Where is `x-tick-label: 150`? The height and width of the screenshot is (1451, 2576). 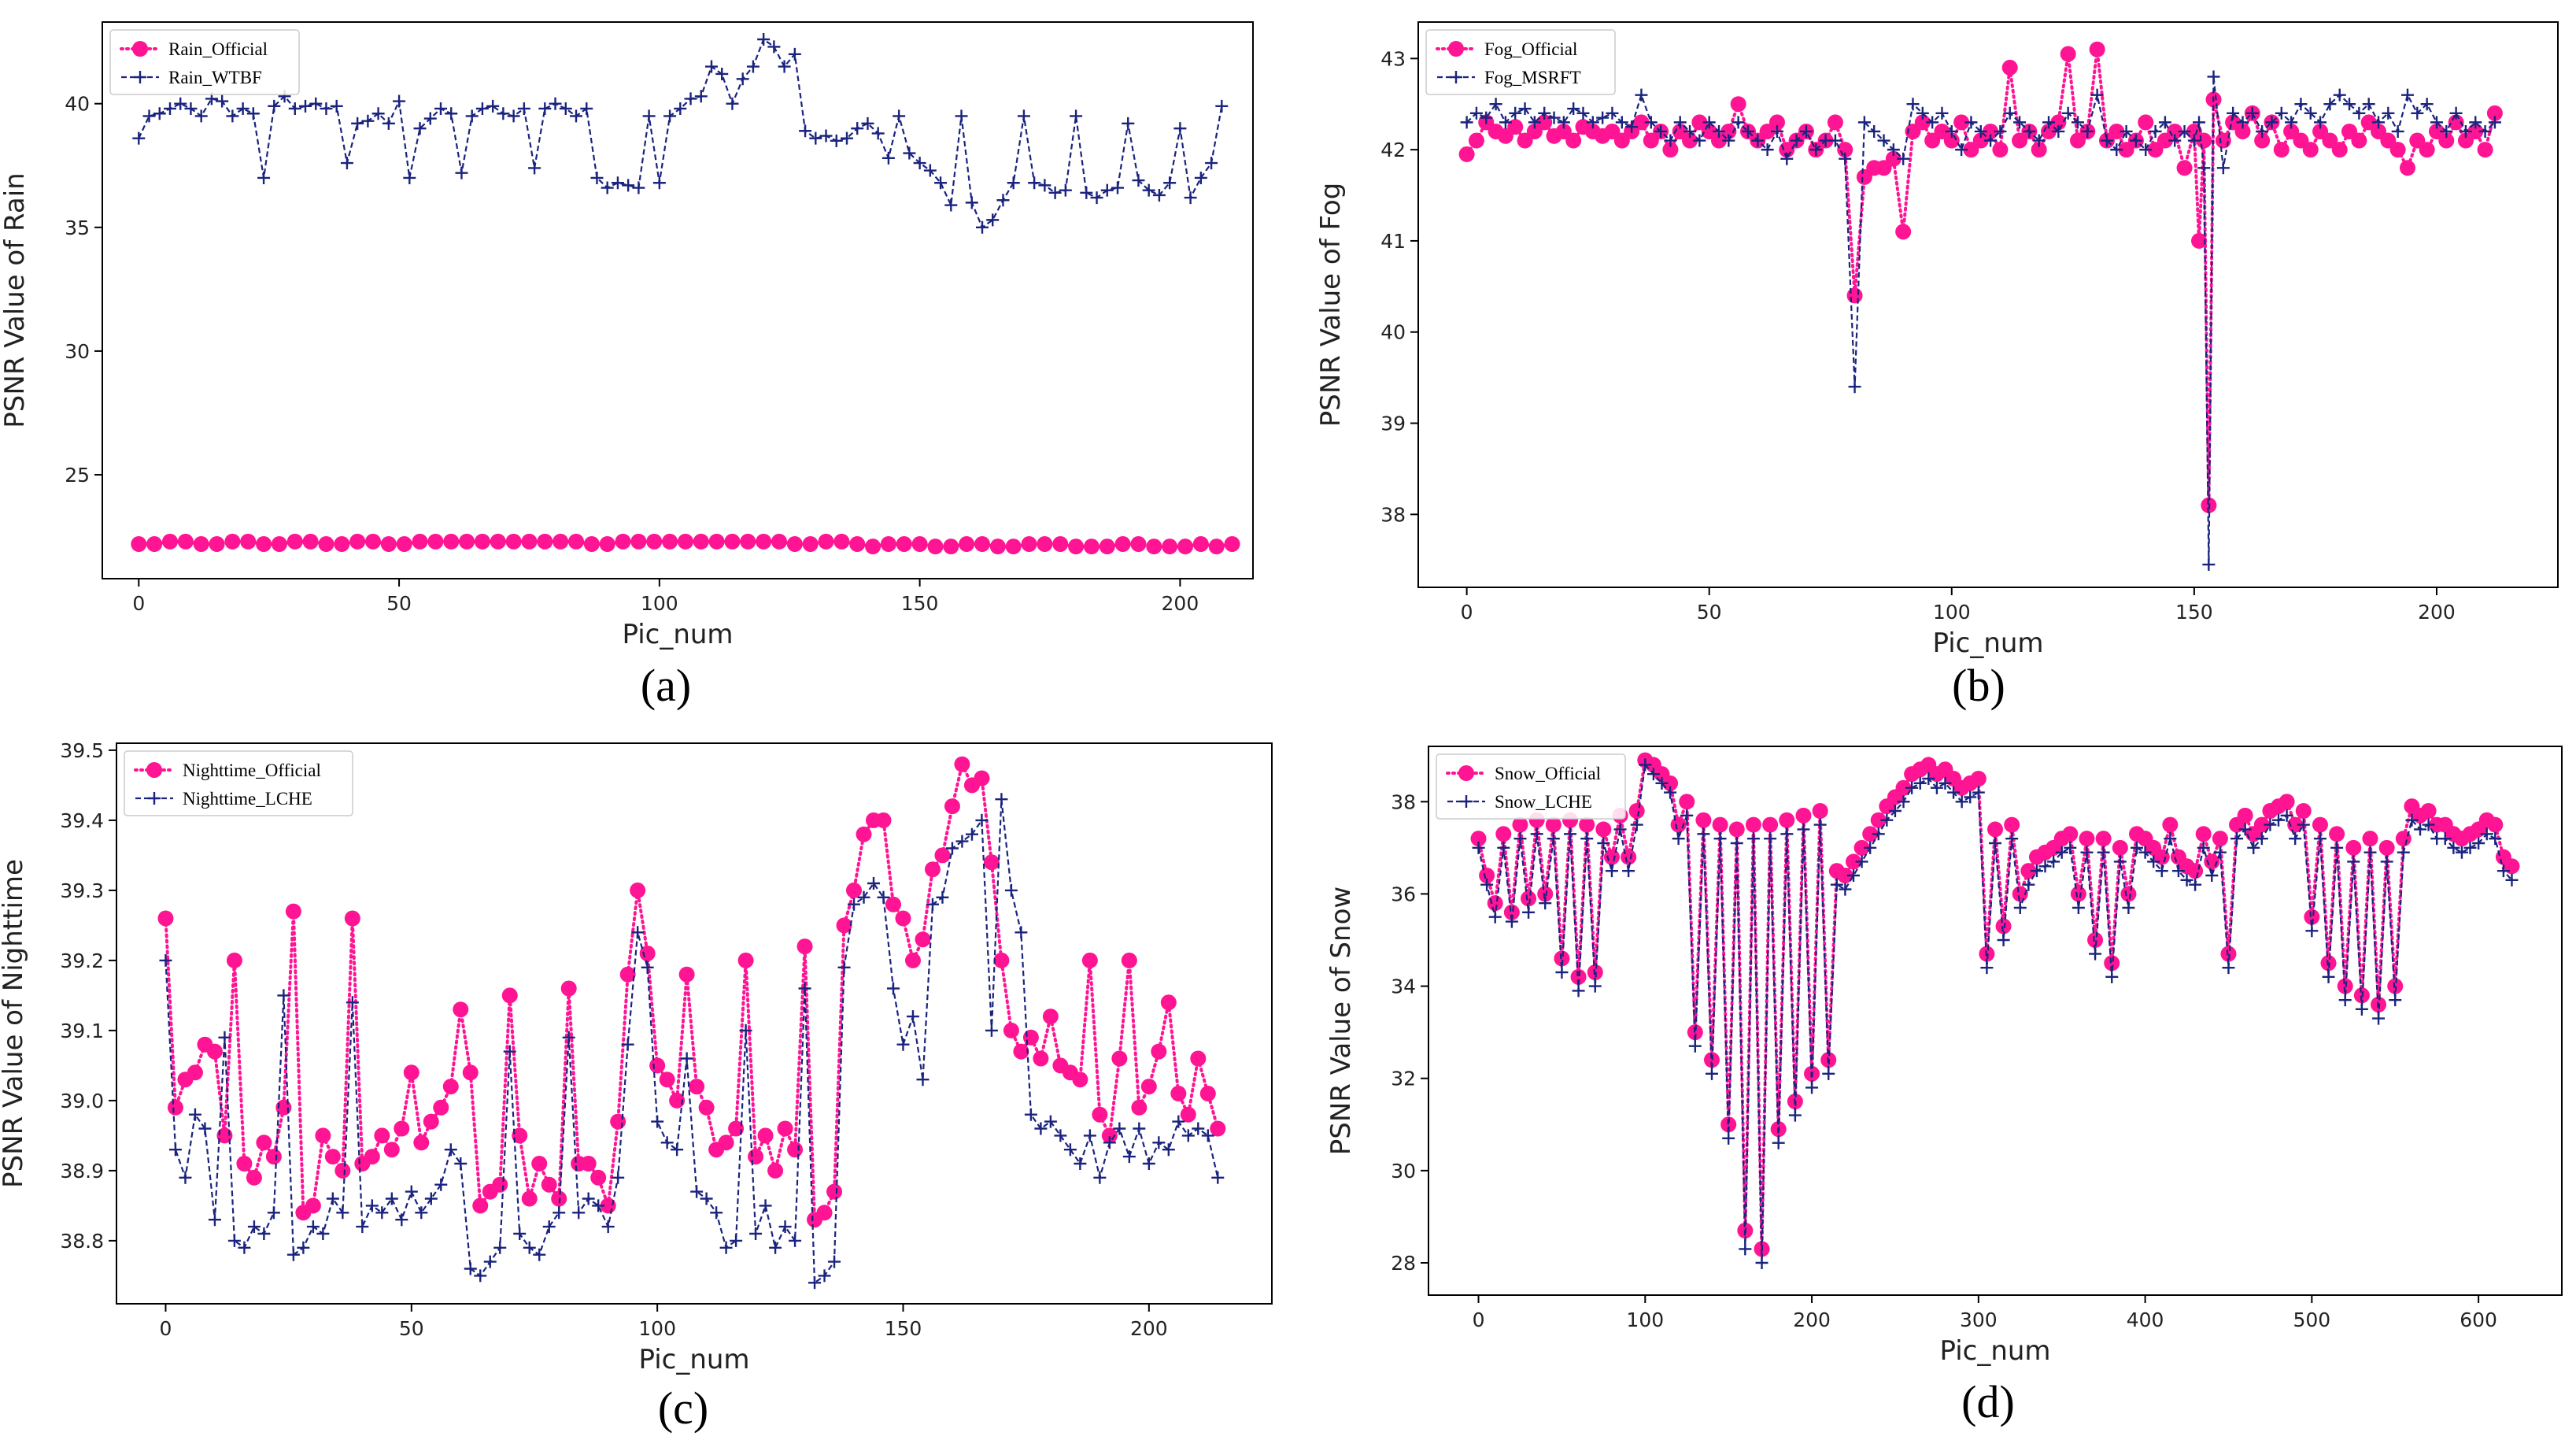
x-tick-label: 150 is located at coordinates (904, 1328).